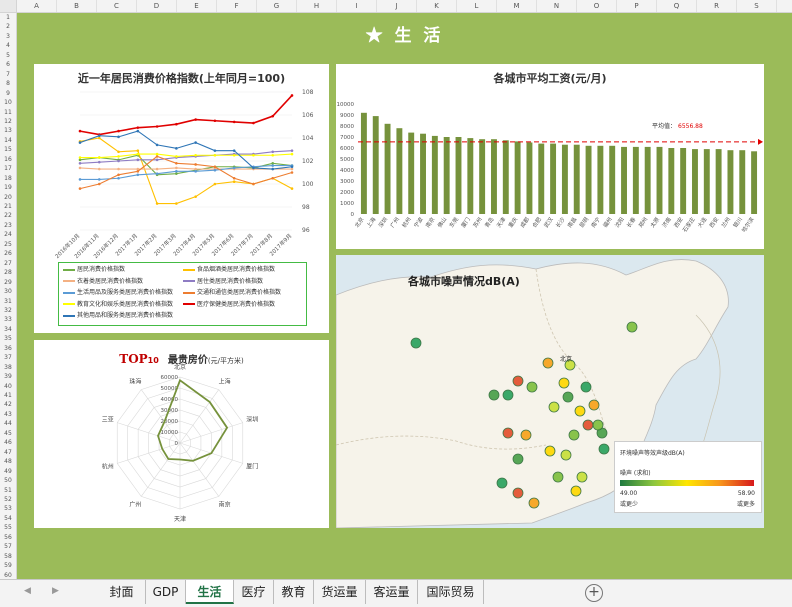 The height and width of the screenshot is (607, 792). I want to click on row-header-49: 49, so click(8, 471).